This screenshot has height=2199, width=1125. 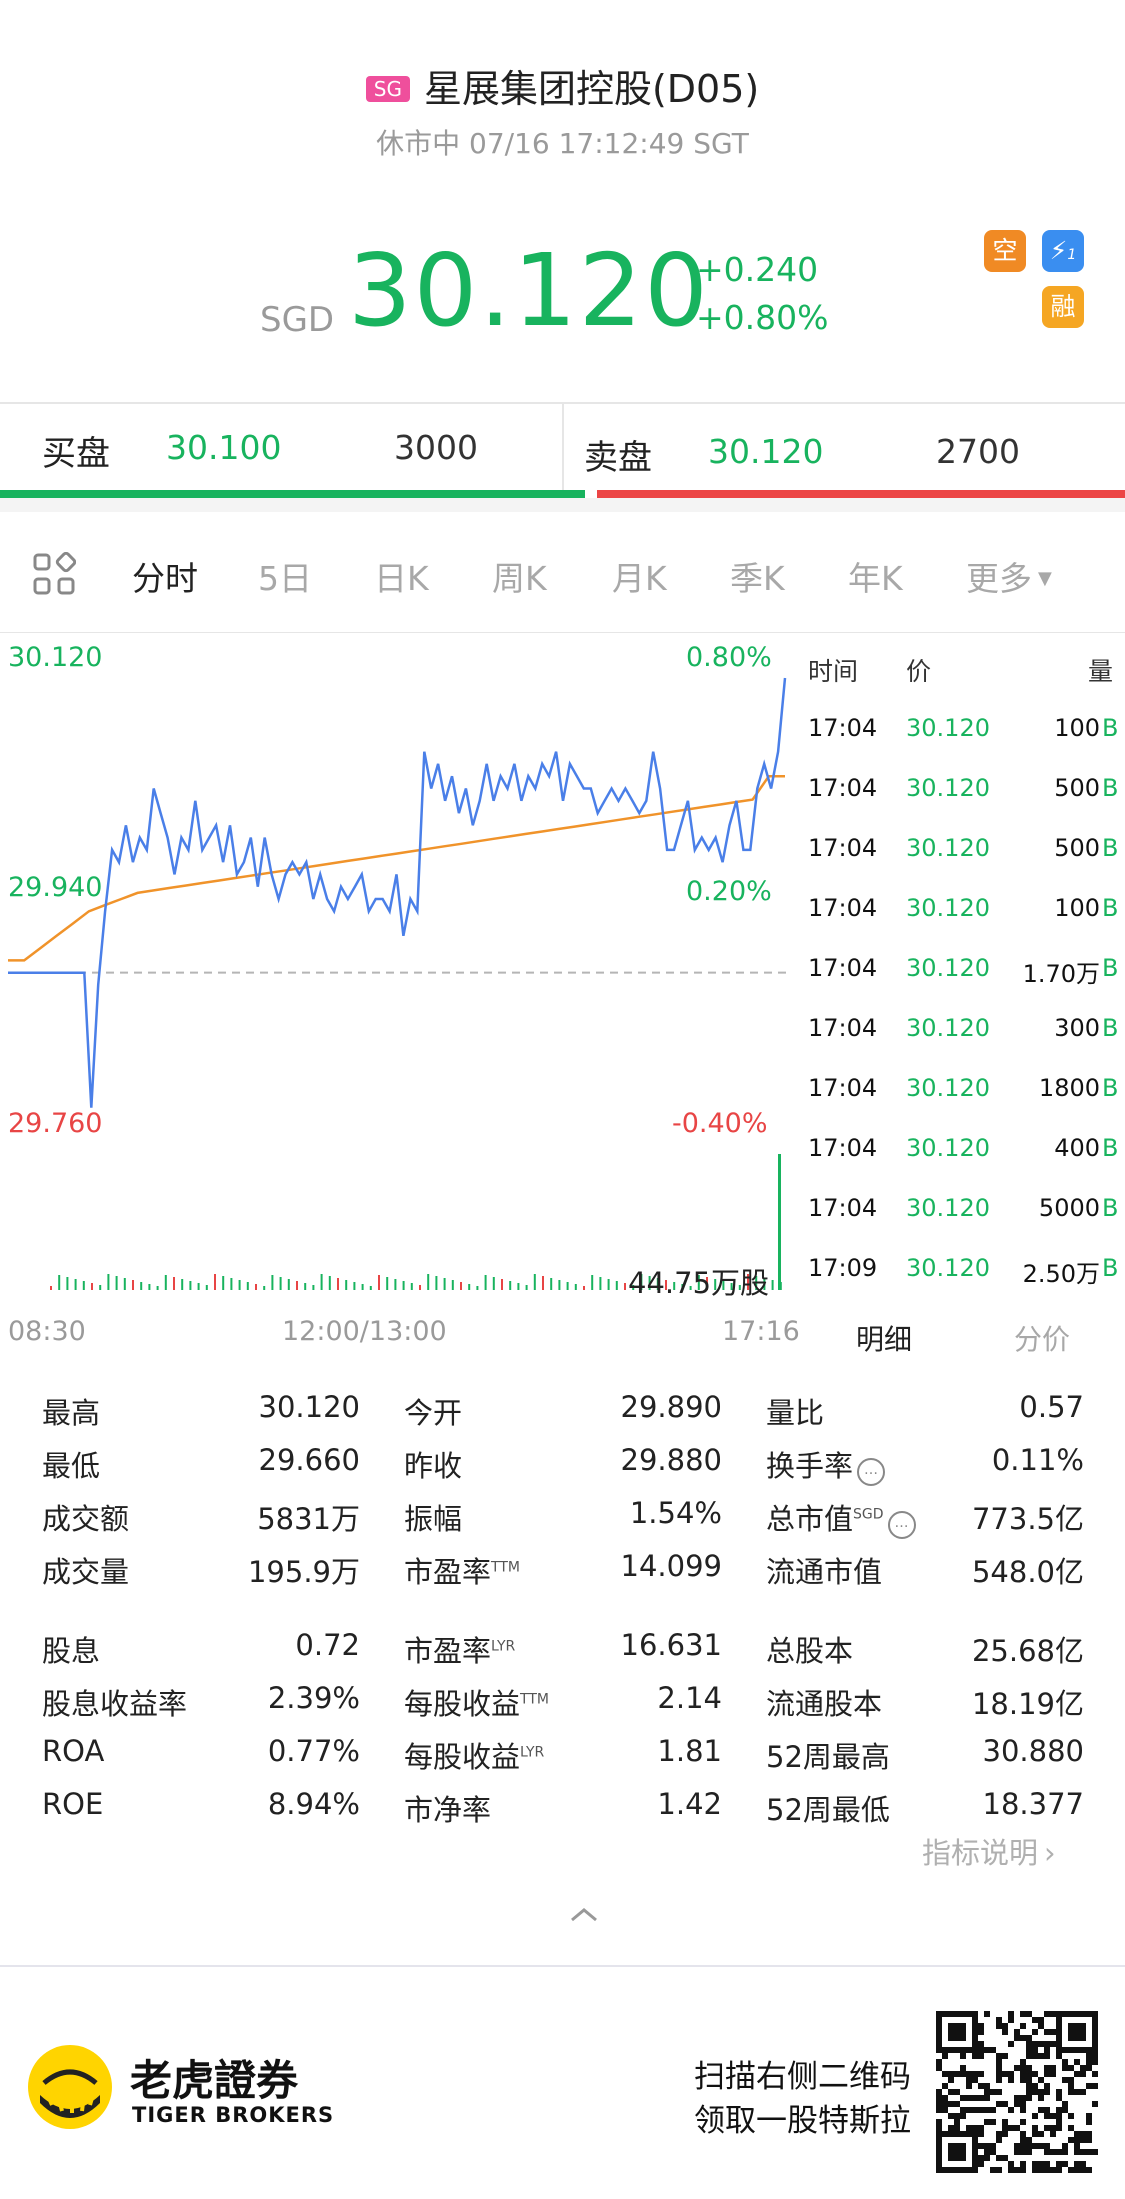 I want to click on stat-value: 16.631, so click(x=671, y=1645).